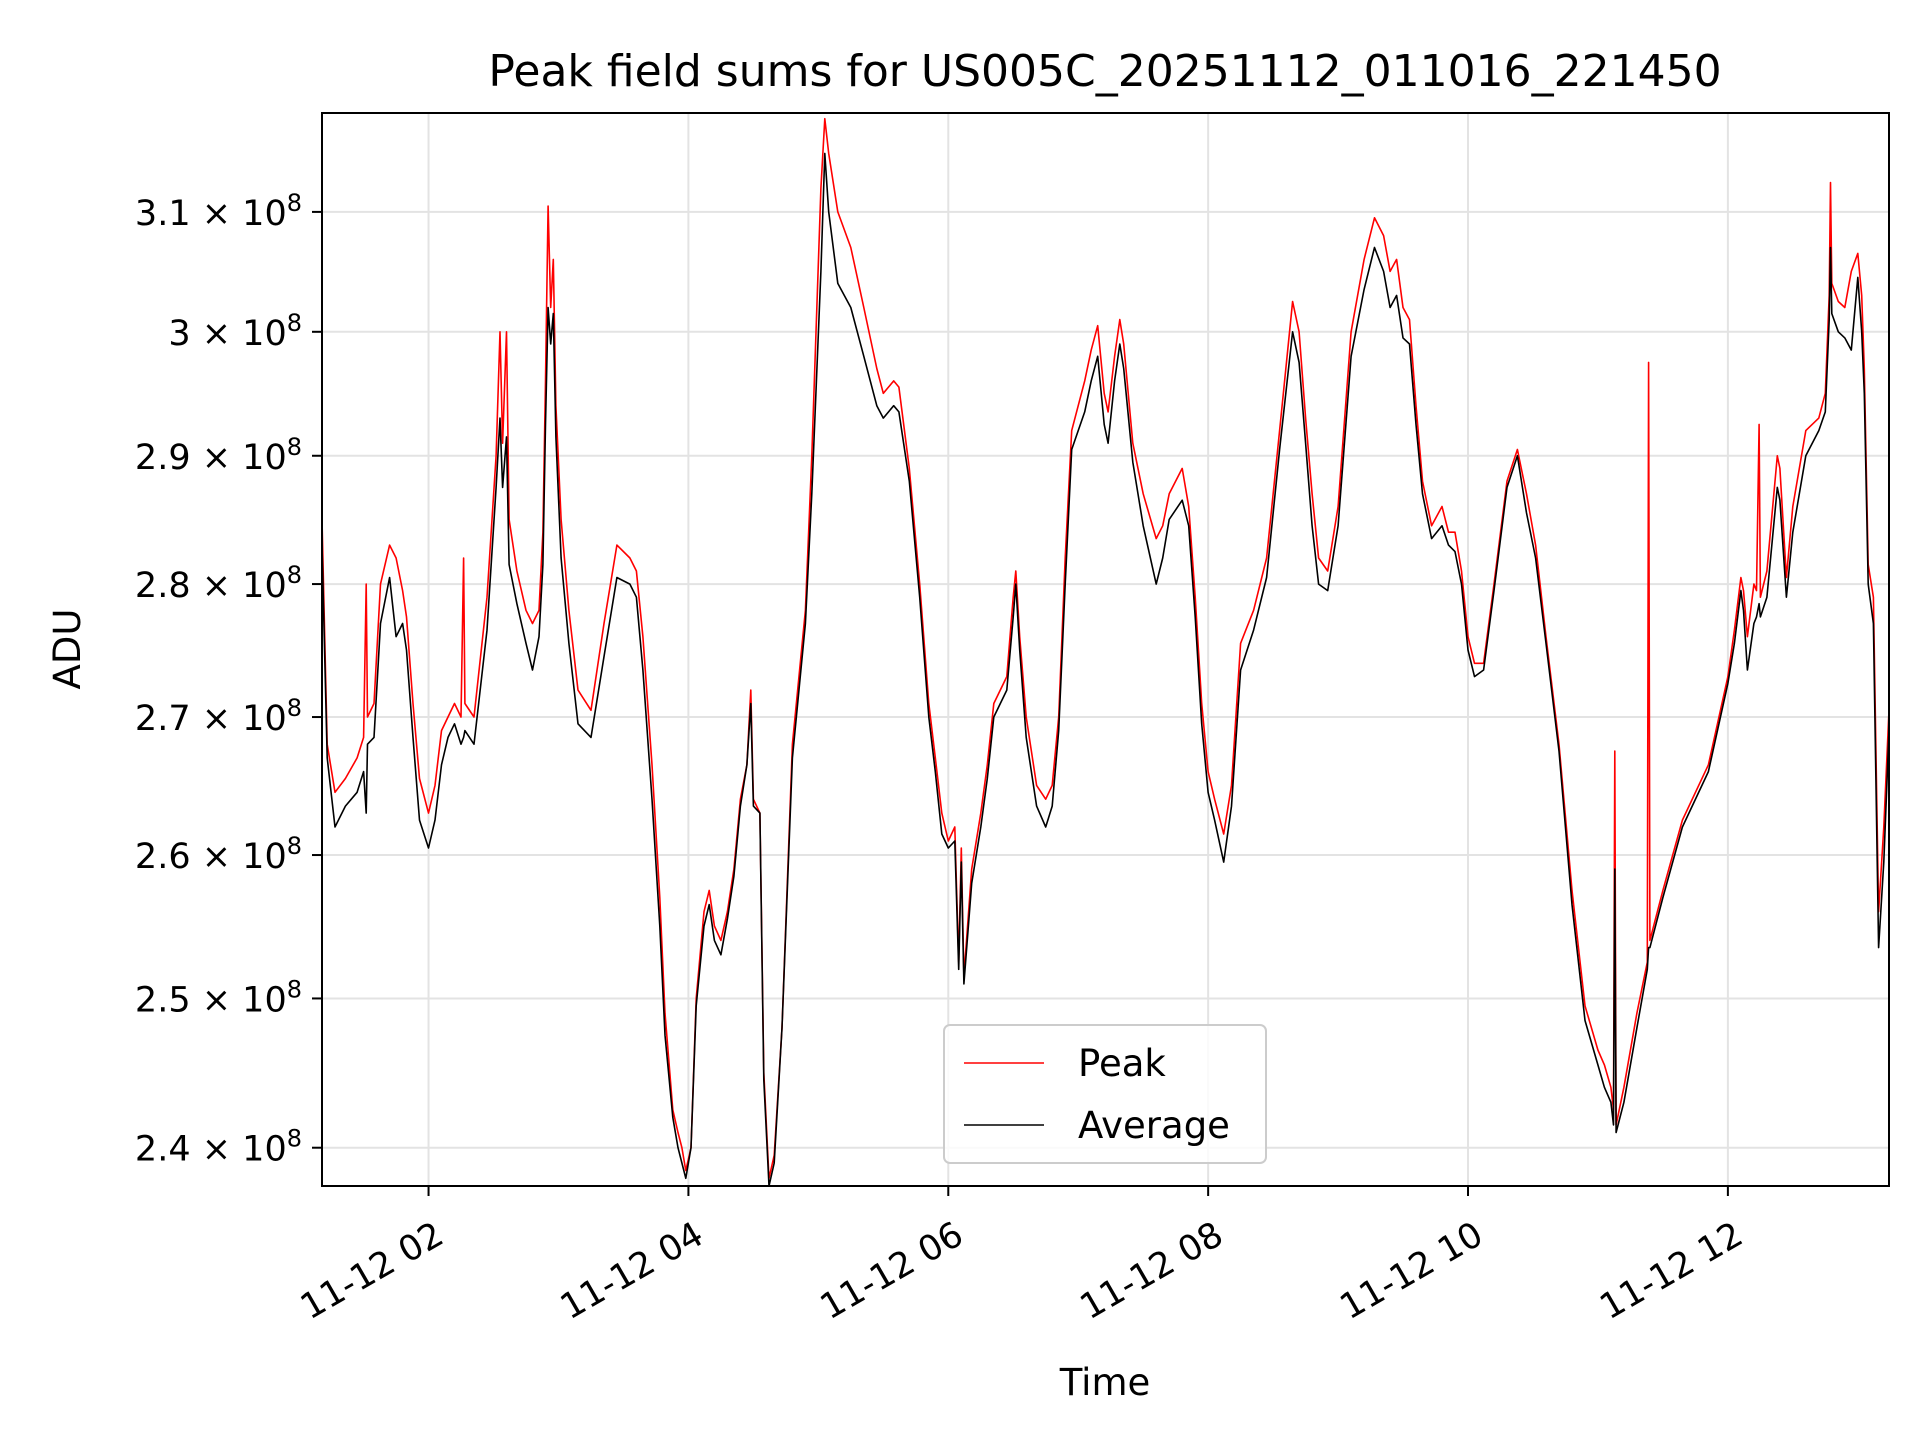  I want to click on y-tick-mantissa: 3, so click(184, 334).